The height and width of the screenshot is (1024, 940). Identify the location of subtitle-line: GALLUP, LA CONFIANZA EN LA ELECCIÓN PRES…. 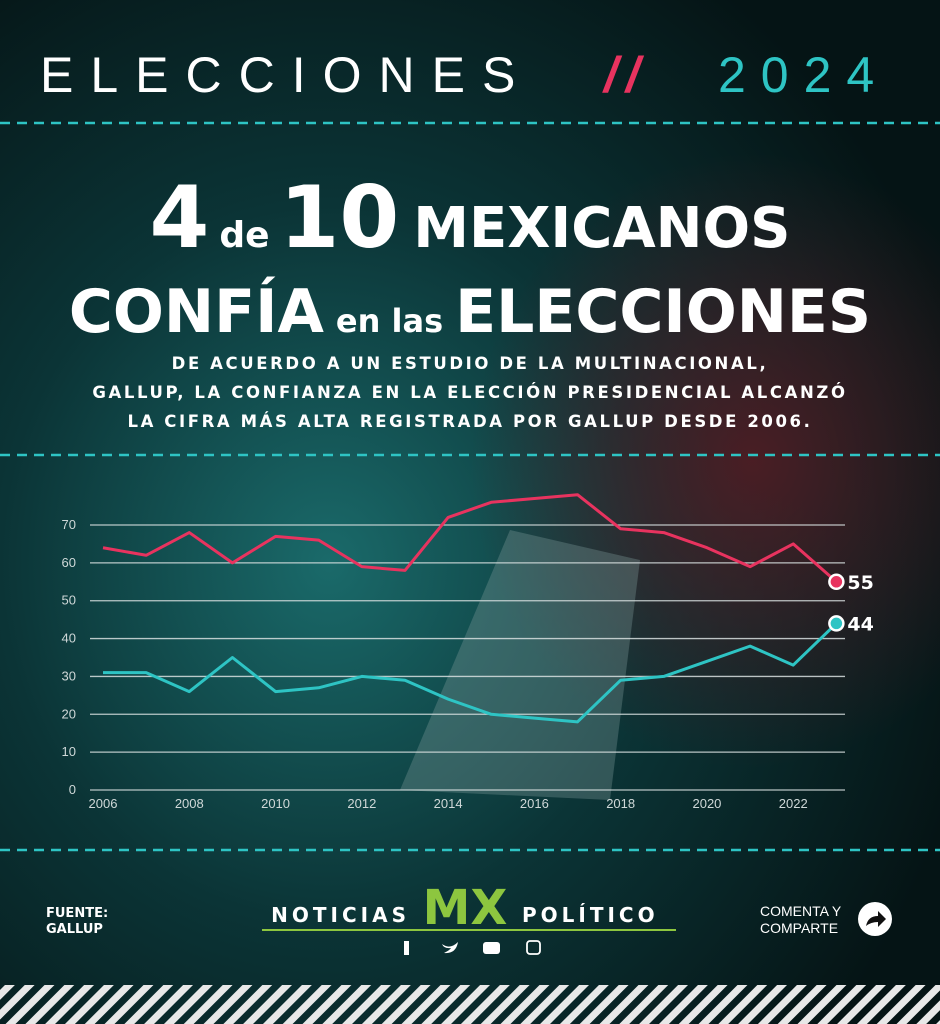
(469, 392).